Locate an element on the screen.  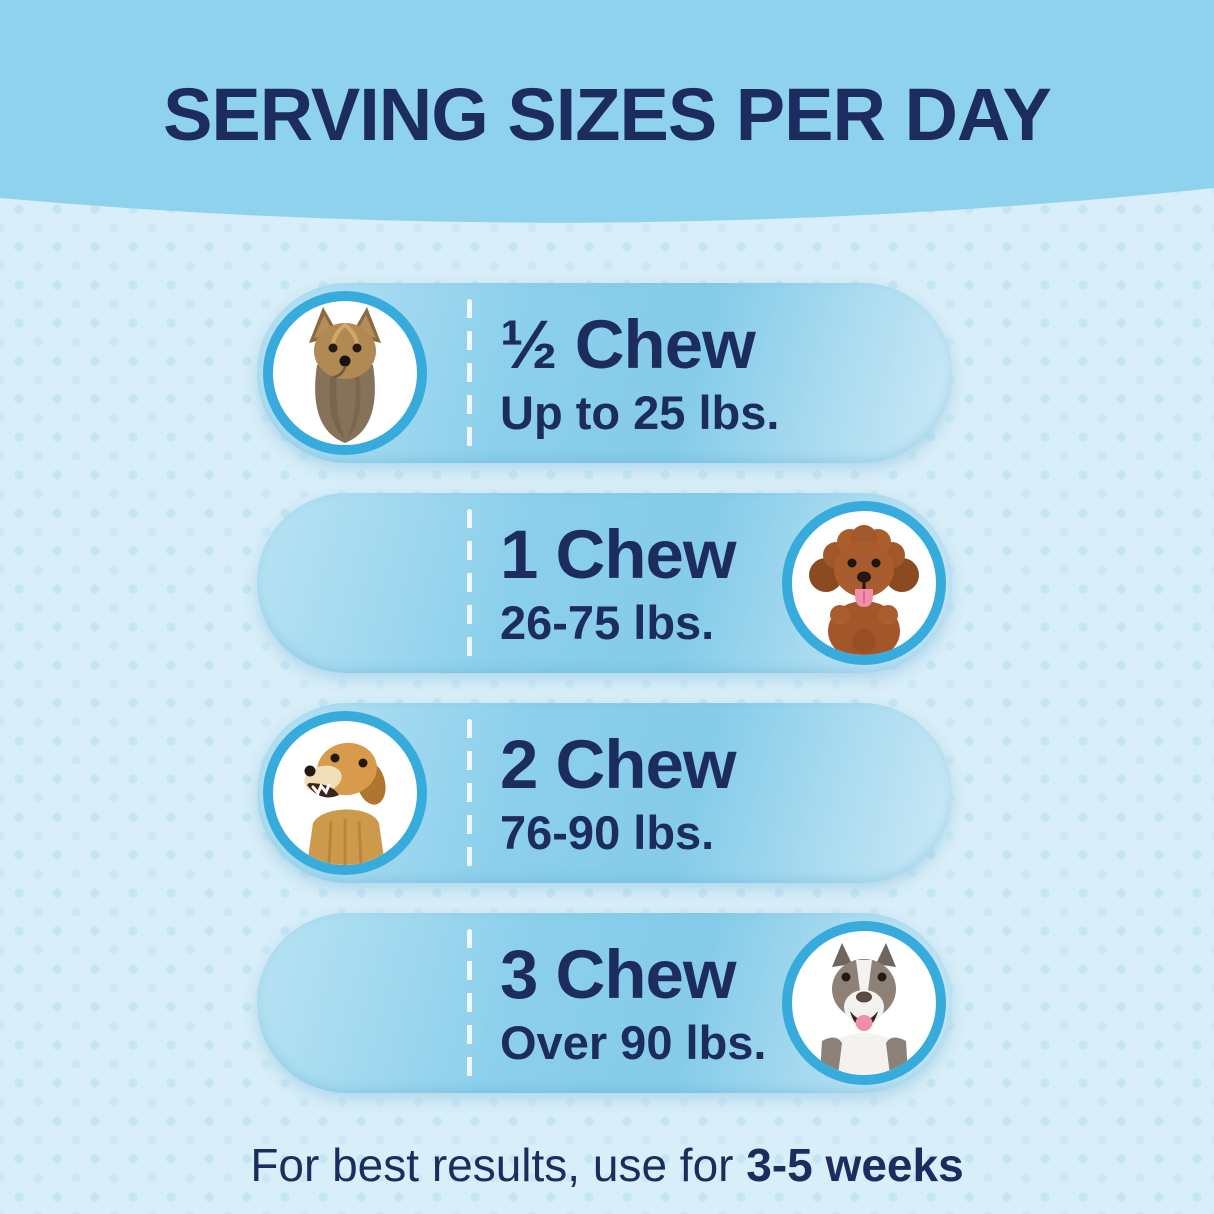
page-title: SERVING SIZES PER DAY is located at coordinates (607, 114).